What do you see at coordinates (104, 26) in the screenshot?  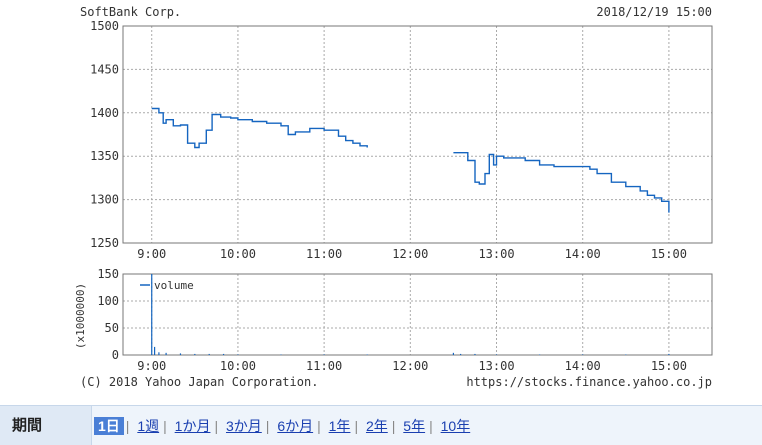 I see `y-tick-label: 1500` at bounding box center [104, 26].